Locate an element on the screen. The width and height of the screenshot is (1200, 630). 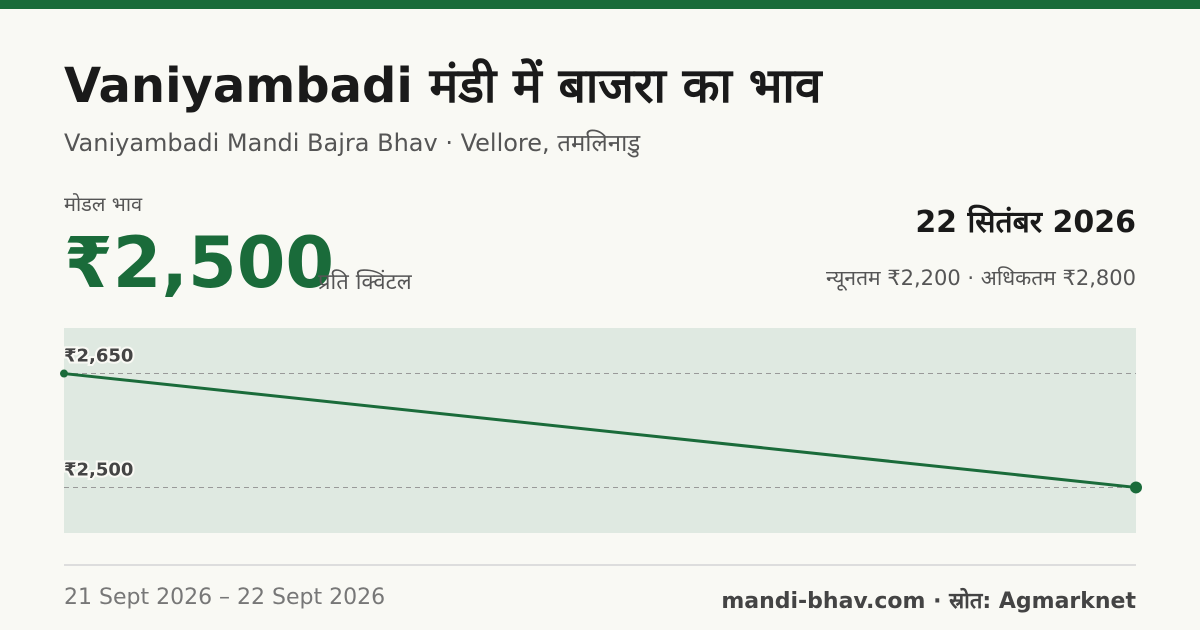
price-range: न्यूनतम ₹2,200 · अधिकतम ₹2,800 is located at coordinates (981, 278).